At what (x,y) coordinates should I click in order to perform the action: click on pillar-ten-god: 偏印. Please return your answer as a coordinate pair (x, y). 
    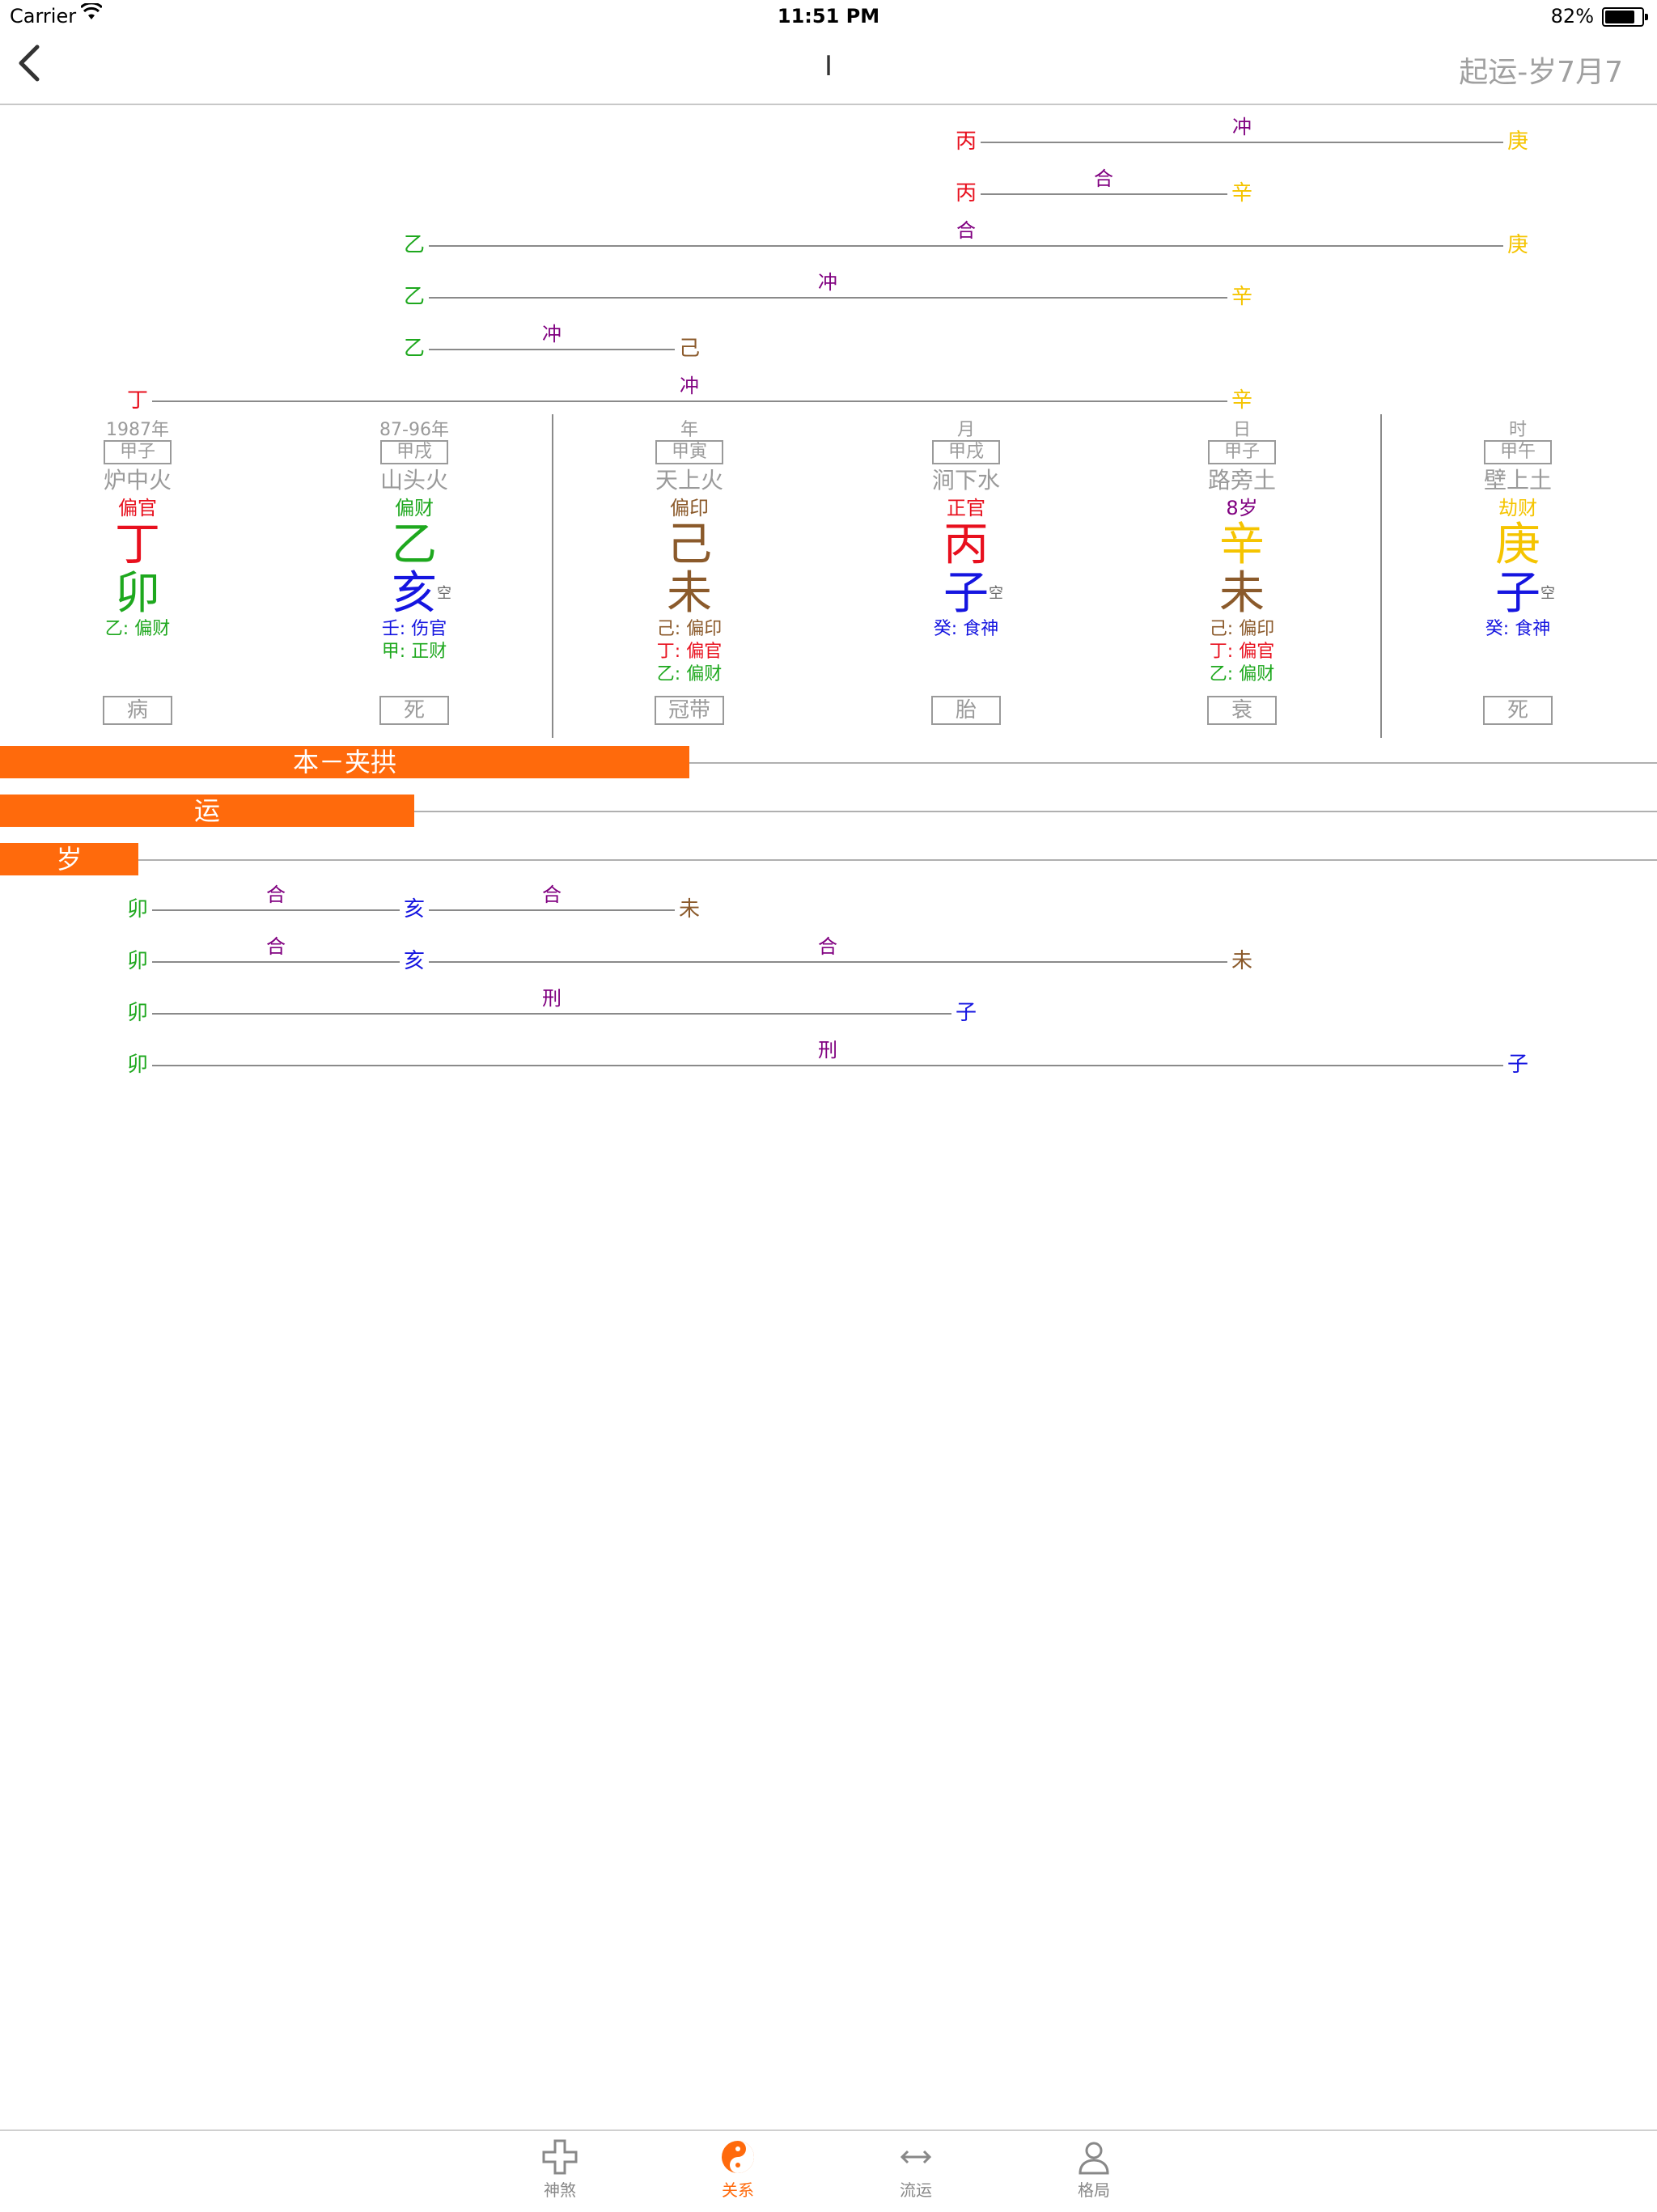
    Looking at the image, I should click on (689, 508).